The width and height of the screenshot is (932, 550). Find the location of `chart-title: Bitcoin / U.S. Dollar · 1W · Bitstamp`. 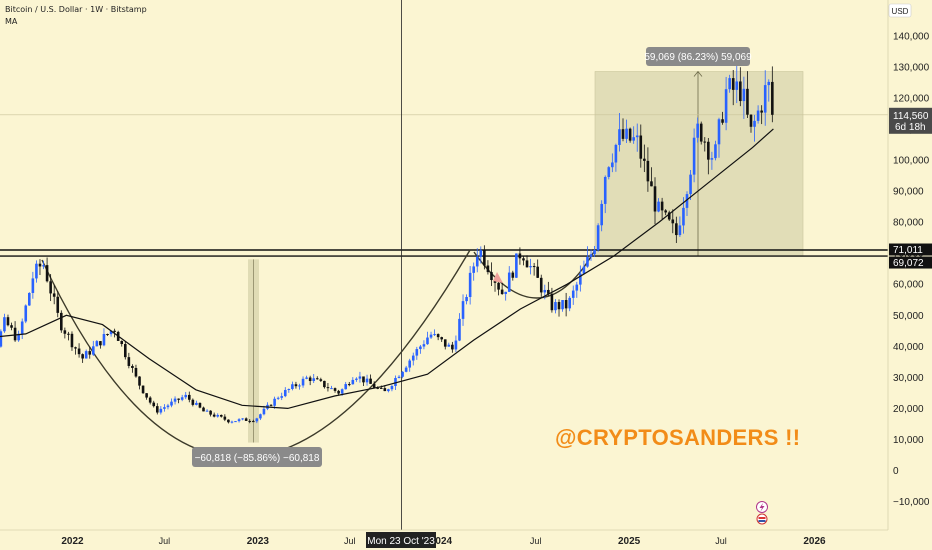

chart-title: Bitcoin / U.S. Dollar · 1W · Bitstamp is located at coordinates (76, 9).